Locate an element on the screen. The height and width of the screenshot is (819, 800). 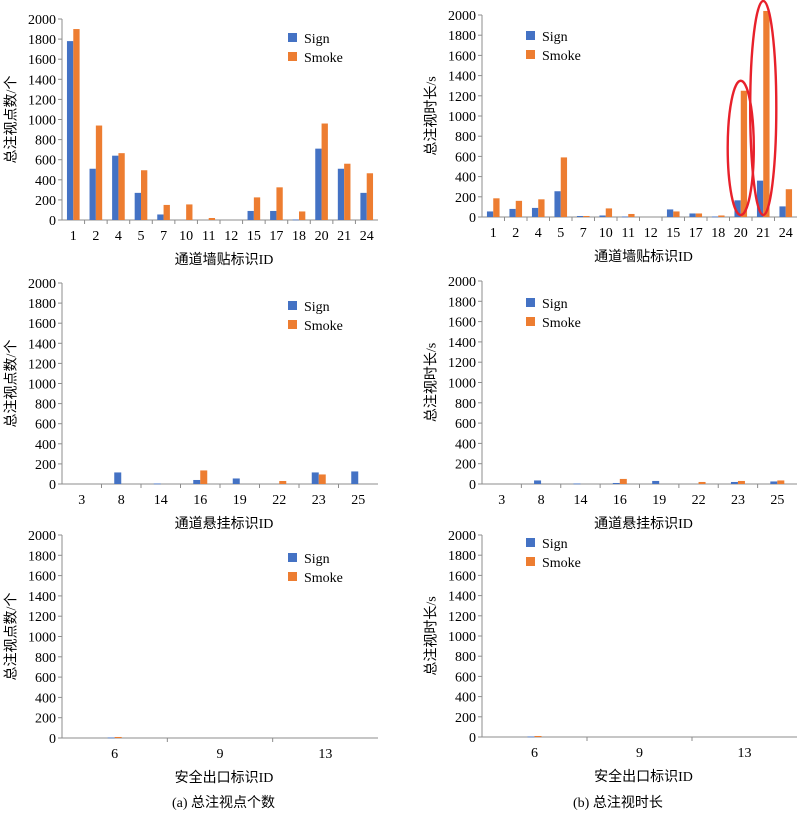
a-3-y-tick-label: 200 is located at coordinates (45, 719).